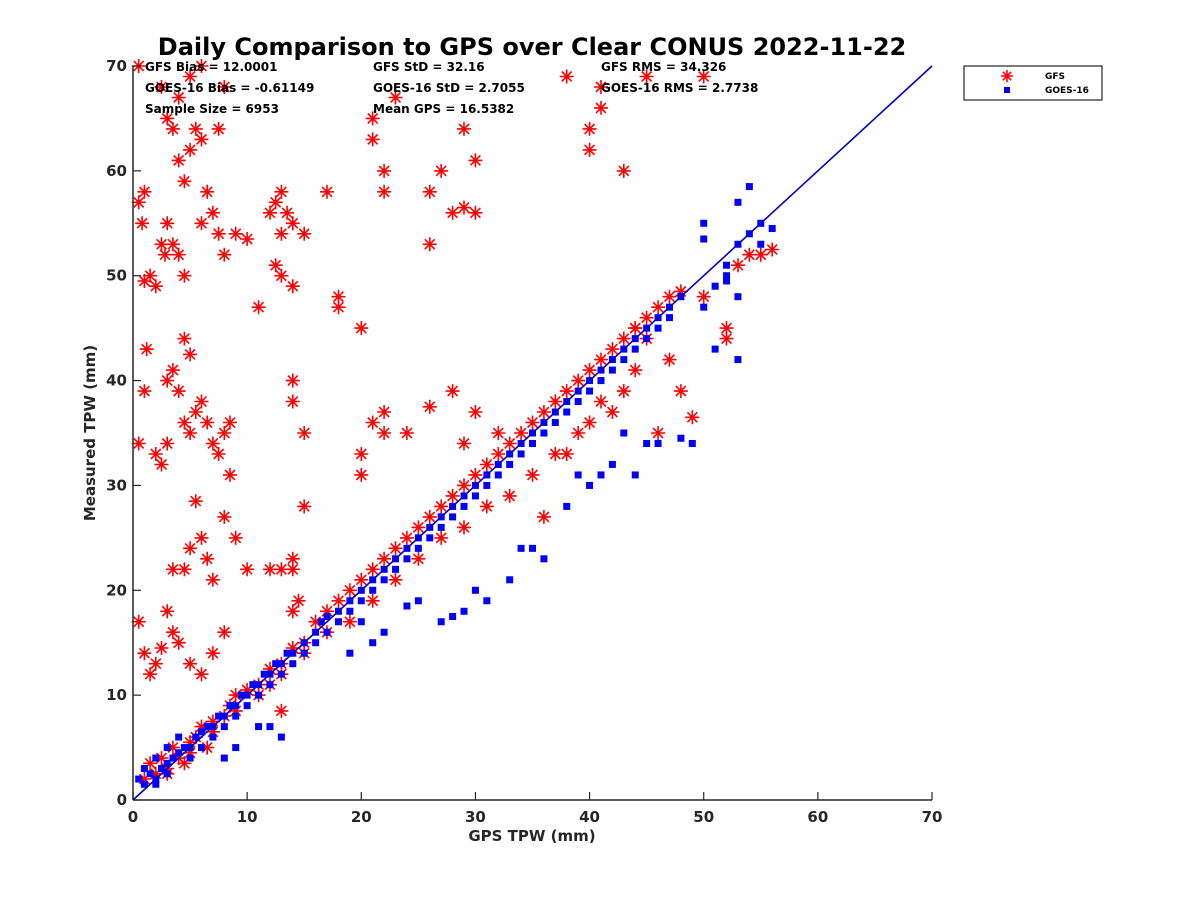 The image size is (1200, 900). I want to click on gfs-std-text: GFS StD = 32.16, so click(429, 67).